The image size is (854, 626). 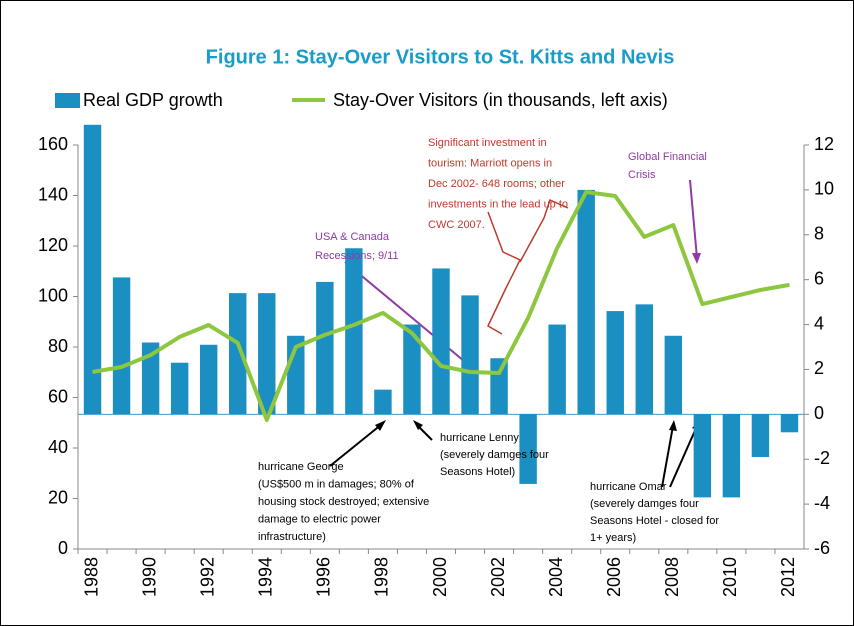 What do you see at coordinates (822, 503) in the screenshot?
I see `y2-tick-label: -4` at bounding box center [822, 503].